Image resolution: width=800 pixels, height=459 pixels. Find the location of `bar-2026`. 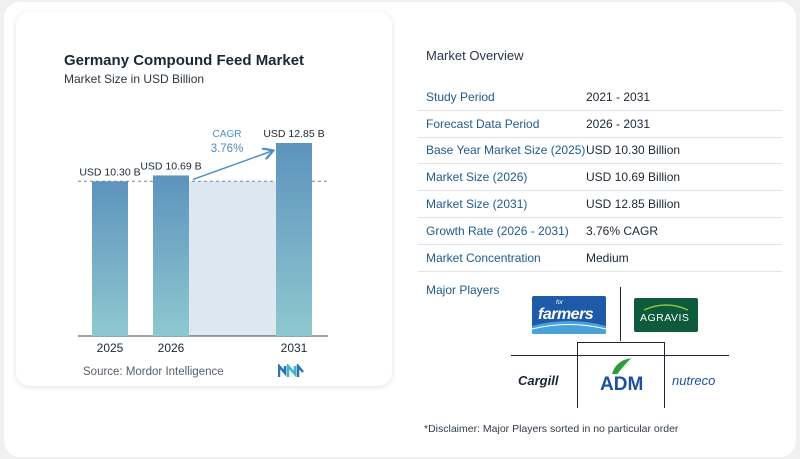

bar-2026 is located at coordinates (171, 255).